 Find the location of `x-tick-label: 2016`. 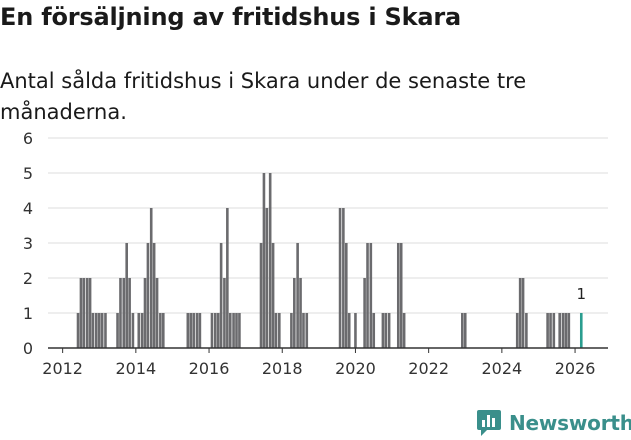

x-tick-label: 2016 is located at coordinates (209, 368).